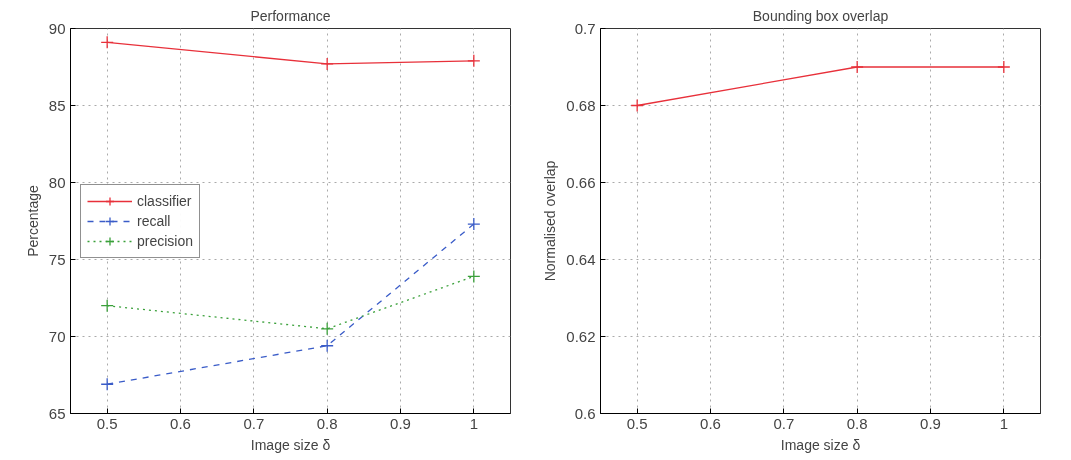 This screenshot has width=1071, height=460. Describe the element at coordinates (154, 220) in the screenshot. I see `legend-label: recall` at that location.